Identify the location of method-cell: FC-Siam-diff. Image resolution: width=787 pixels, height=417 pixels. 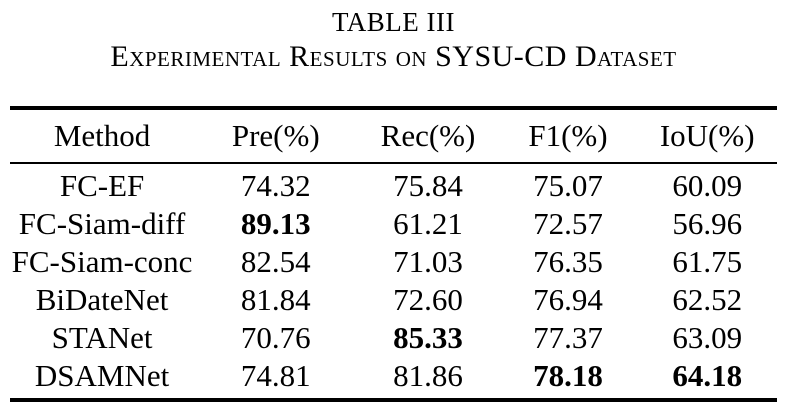
(102, 223).